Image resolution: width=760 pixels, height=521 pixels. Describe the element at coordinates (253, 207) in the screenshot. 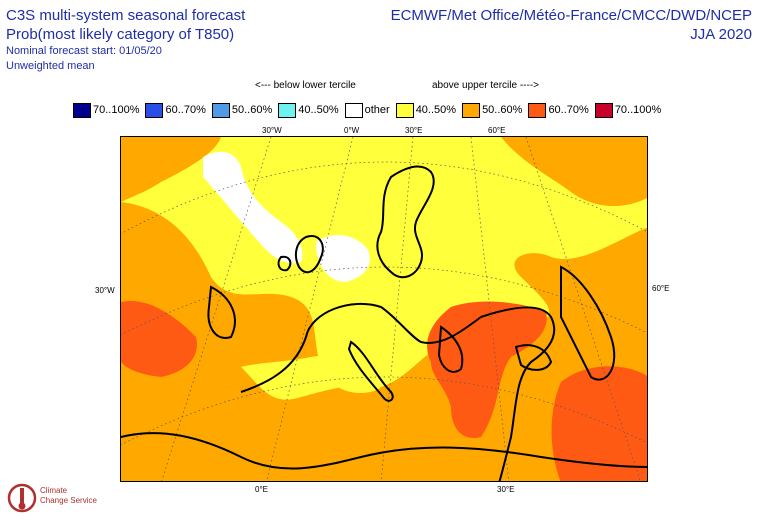

I see `map-region-white` at that location.